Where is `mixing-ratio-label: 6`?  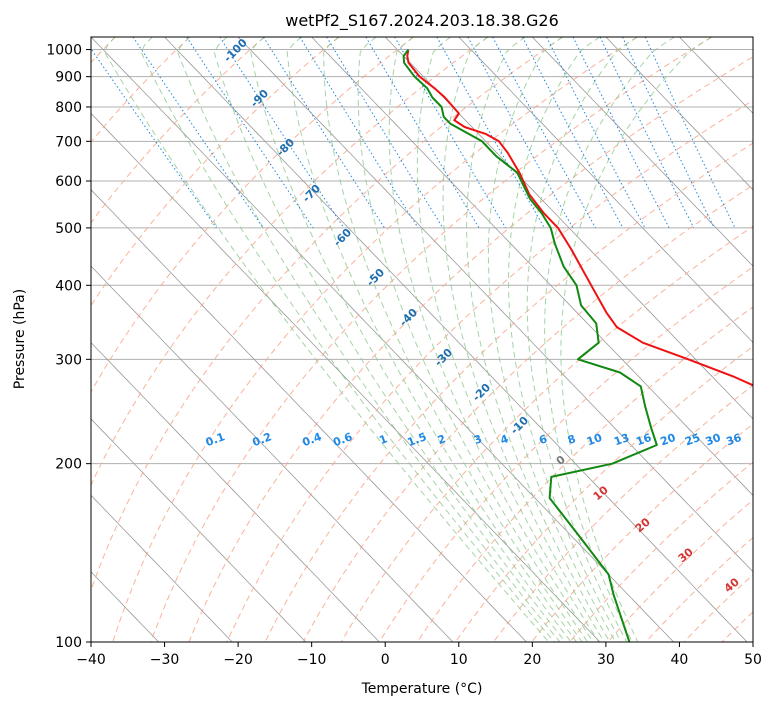
mixing-ratio-label: 6 is located at coordinates (543, 439).